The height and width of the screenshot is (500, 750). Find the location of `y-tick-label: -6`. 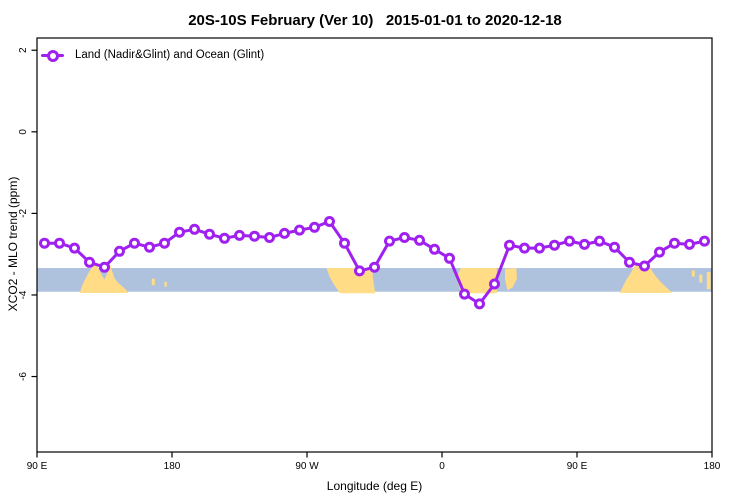

y-tick-label: -6 is located at coordinates (23, 376).